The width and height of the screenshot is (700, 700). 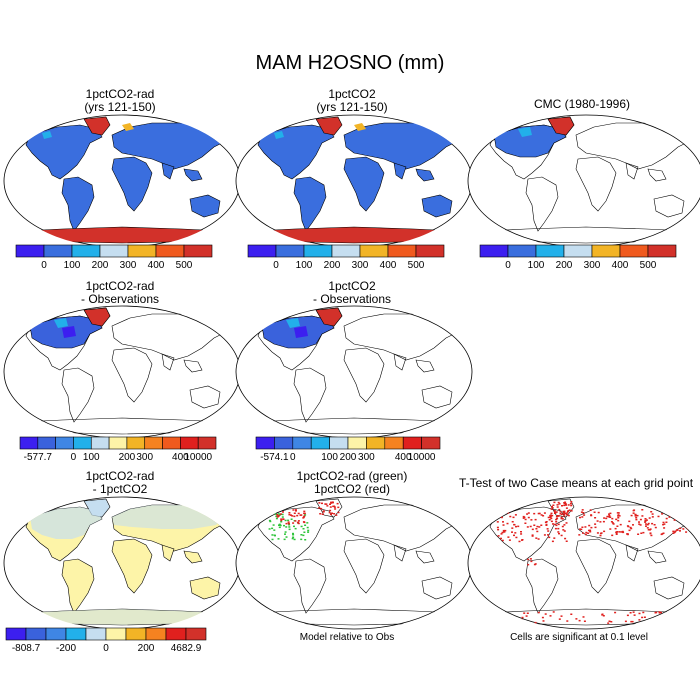 What do you see at coordinates (184, 265) in the screenshot?
I see `colorbar-tick-label: 500` at bounding box center [184, 265].